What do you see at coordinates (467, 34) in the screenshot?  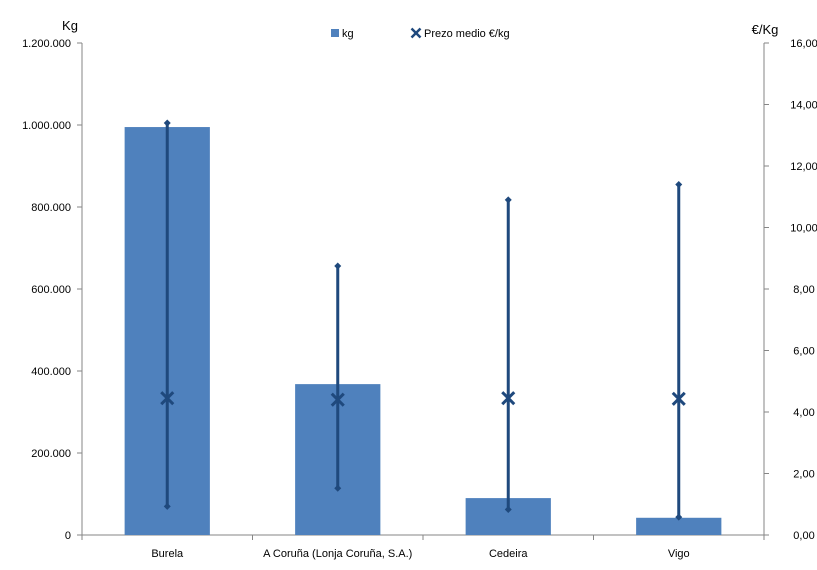 I see `legend-label-price: Prezo medio €/kg` at bounding box center [467, 34].